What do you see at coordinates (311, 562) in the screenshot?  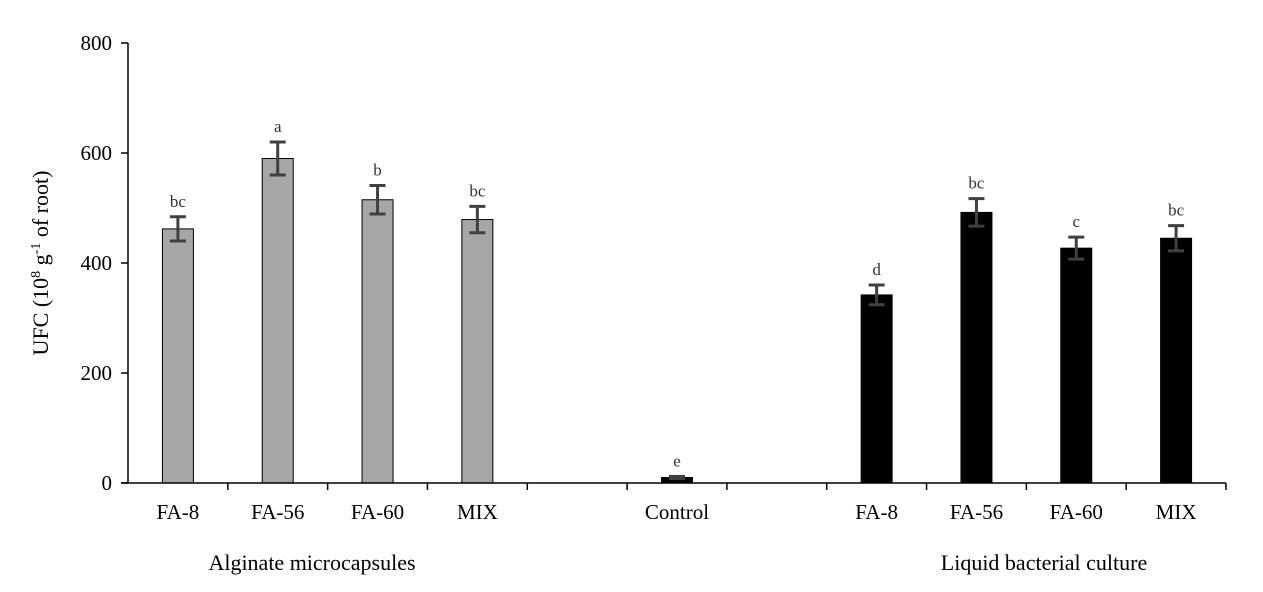 I see `group-label-alginate: Alginate microcapsules` at bounding box center [311, 562].